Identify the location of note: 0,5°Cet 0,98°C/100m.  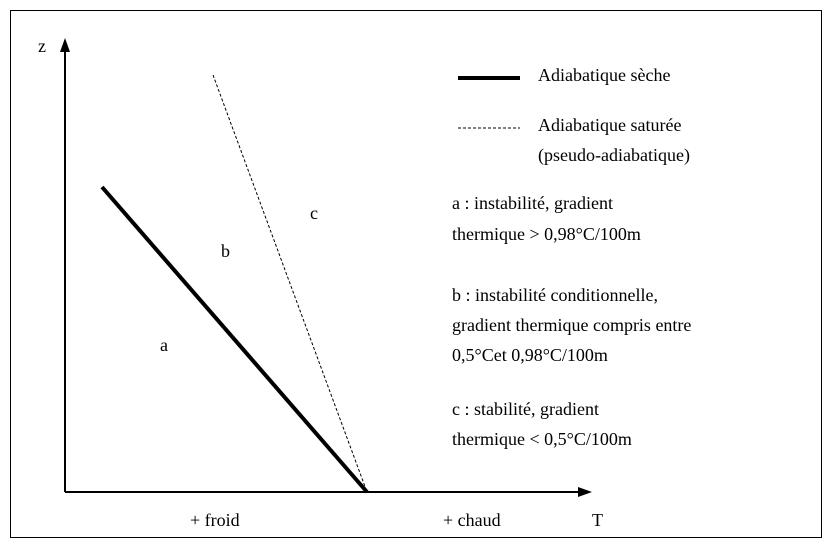
(530, 355).